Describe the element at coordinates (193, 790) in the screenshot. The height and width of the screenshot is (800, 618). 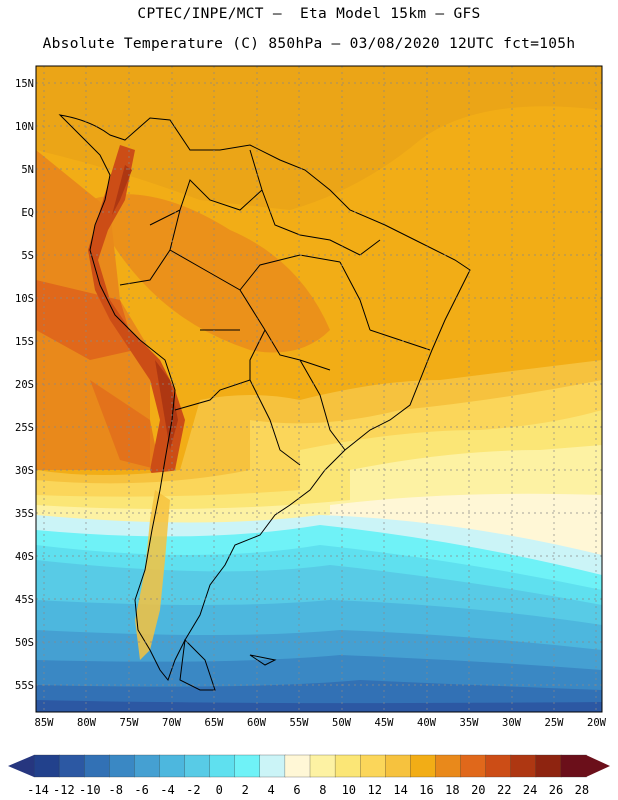
I see `colorbar-label: -2` at that location.